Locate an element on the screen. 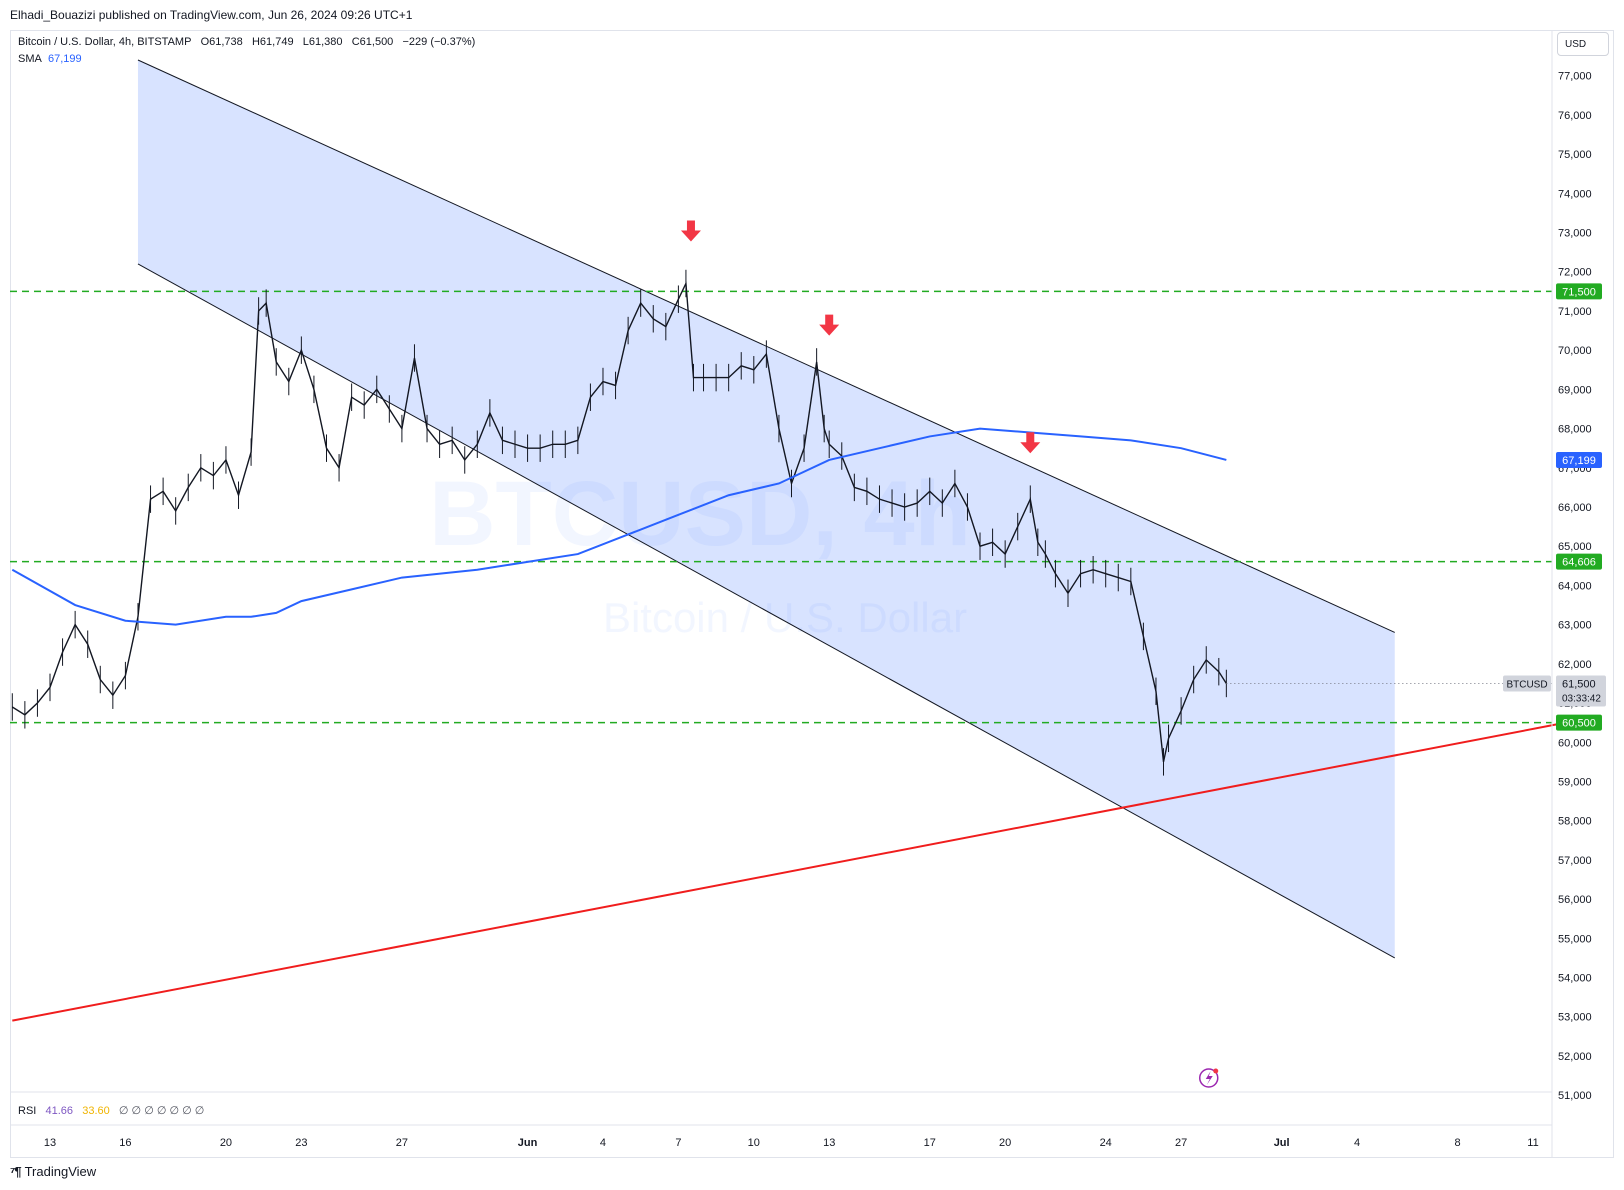 The height and width of the screenshot is (1190, 1624). low-label: L is located at coordinates (305, 42).